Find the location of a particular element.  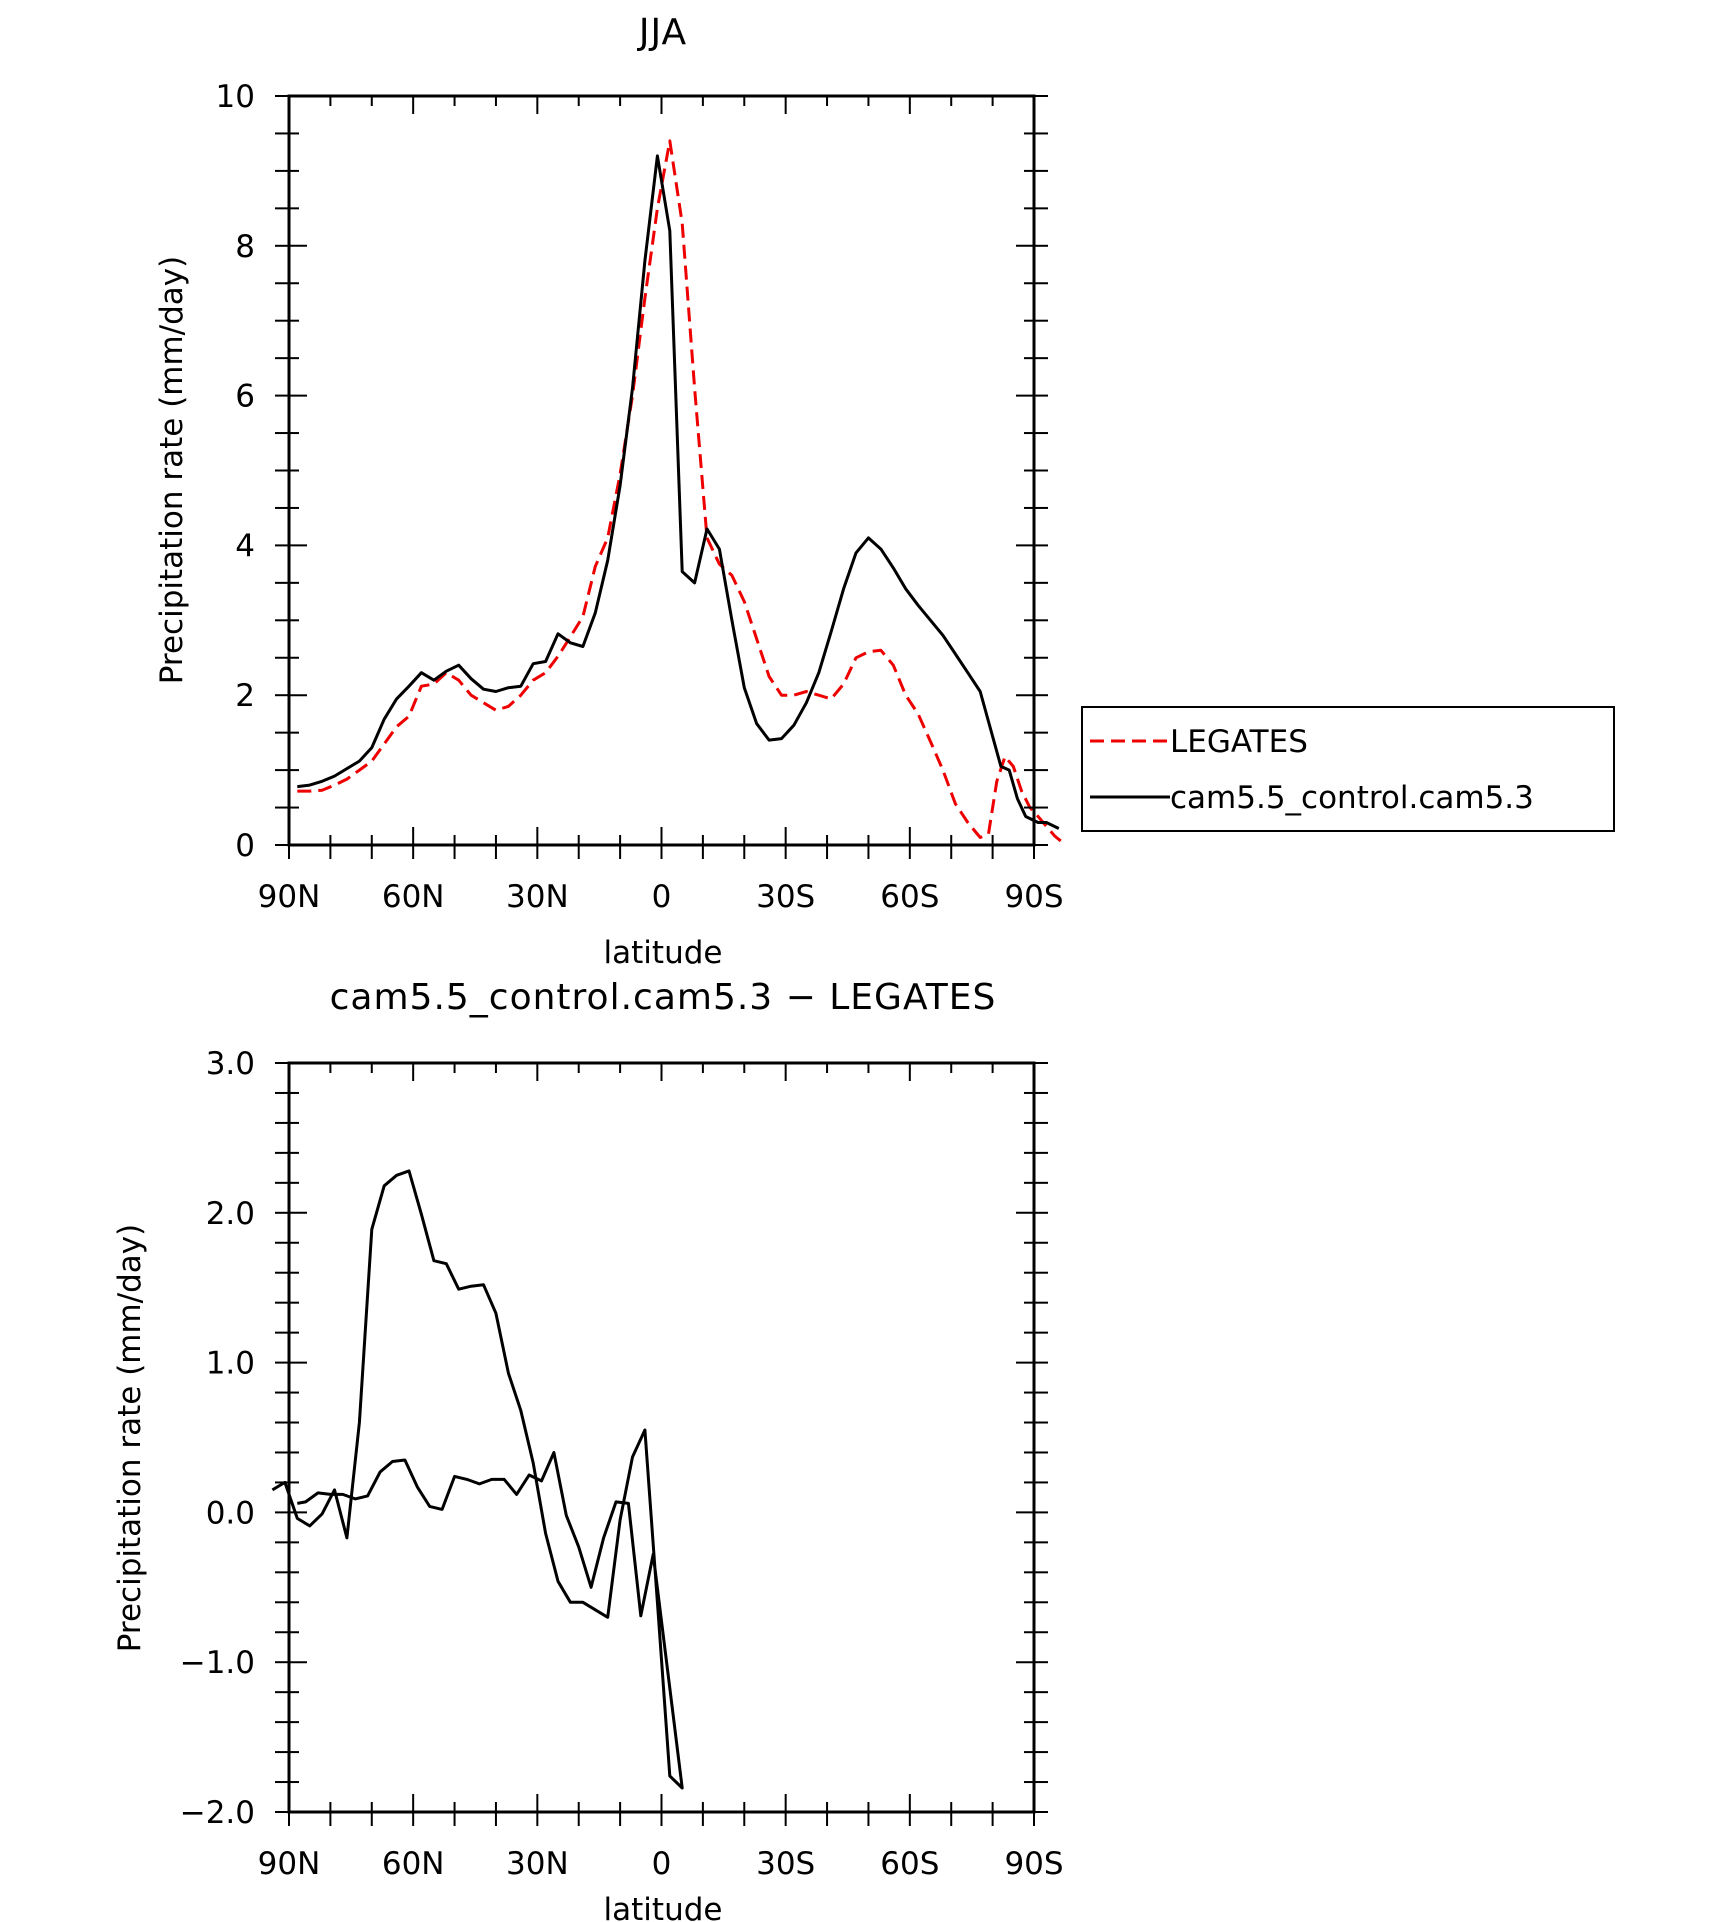

top-xtick-label: 90N is located at coordinates (289, 897).